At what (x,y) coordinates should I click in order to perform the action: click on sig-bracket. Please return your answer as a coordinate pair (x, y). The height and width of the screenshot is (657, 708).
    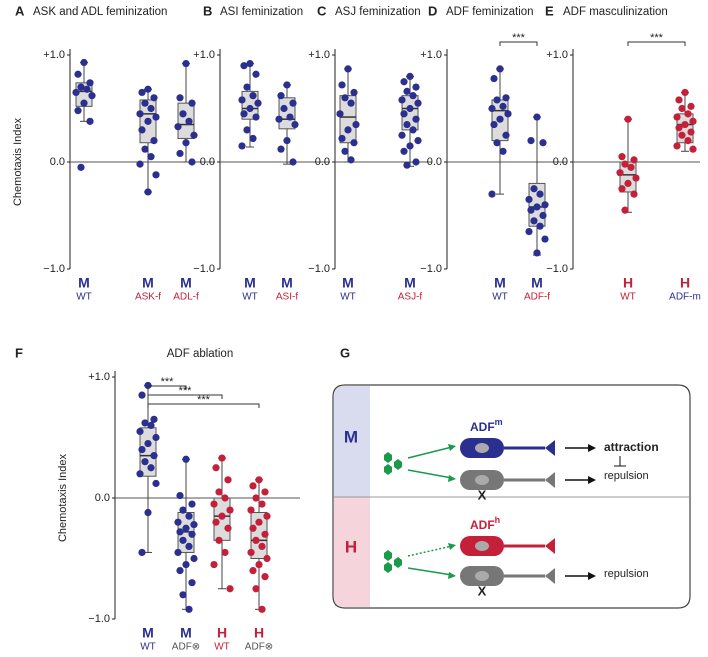
    Looking at the image, I should click on (185, 396).